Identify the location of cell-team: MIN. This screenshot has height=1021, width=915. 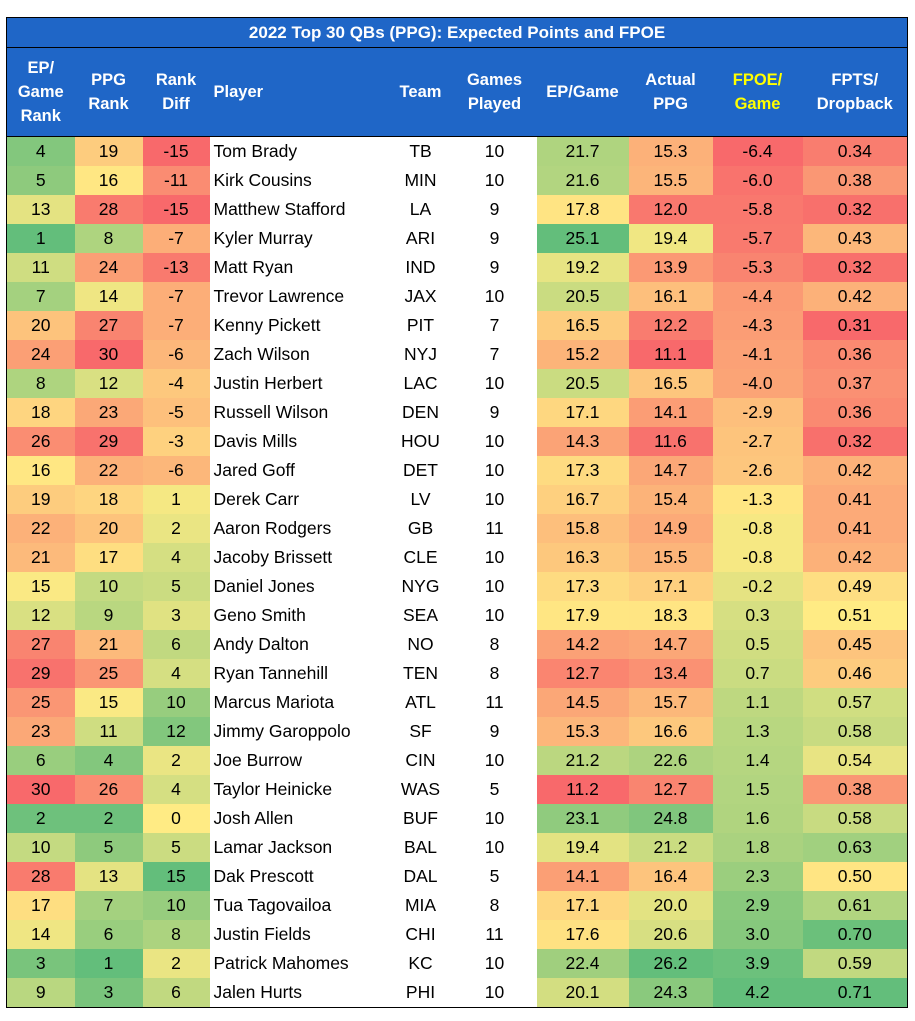
(420, 180).